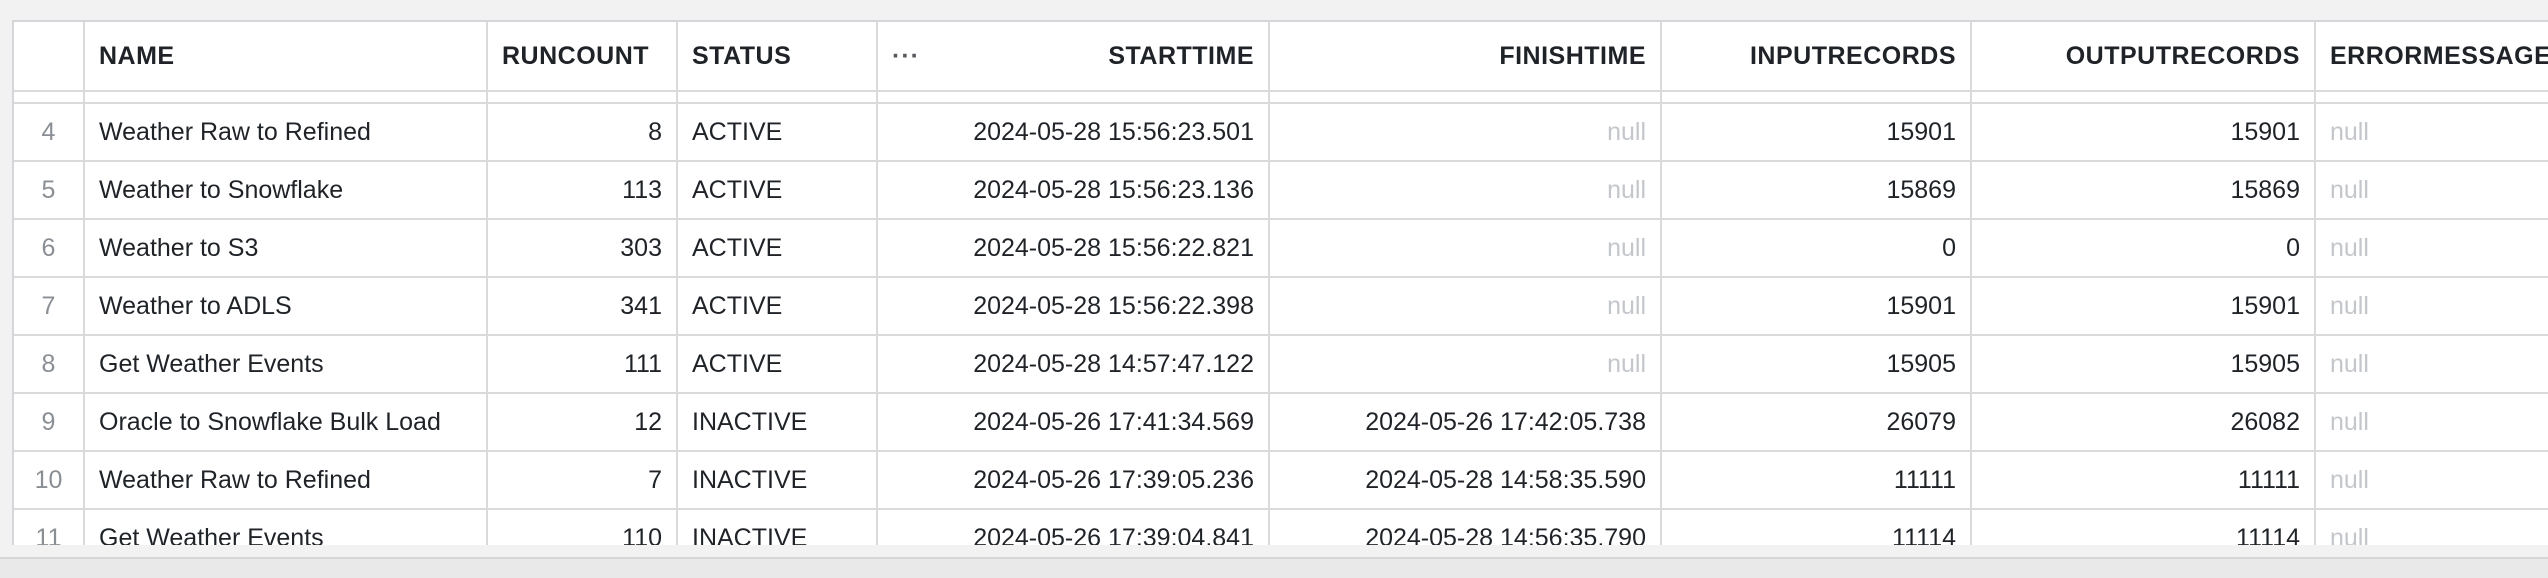  What do you see at coordinates (1465, 422) in the screenshot?
I see `cell-finishtime: 2024-05-26 17:42:05.738` at bounding box center [1465, 422].